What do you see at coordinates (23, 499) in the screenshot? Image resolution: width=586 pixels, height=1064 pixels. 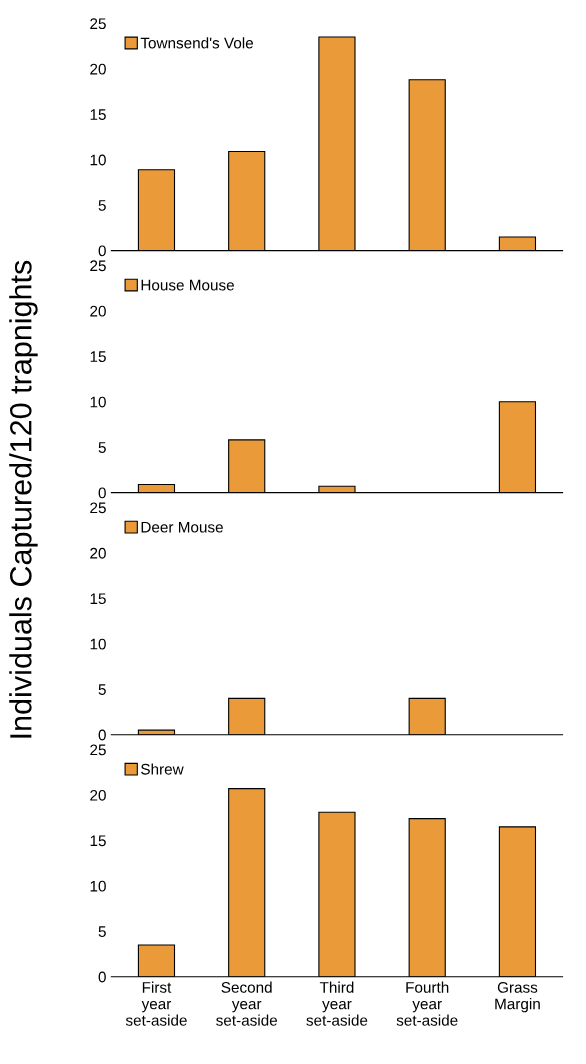 I see `y-axis-title: Individuals Captured/120 trapnights` at bounding box center [23, 499].